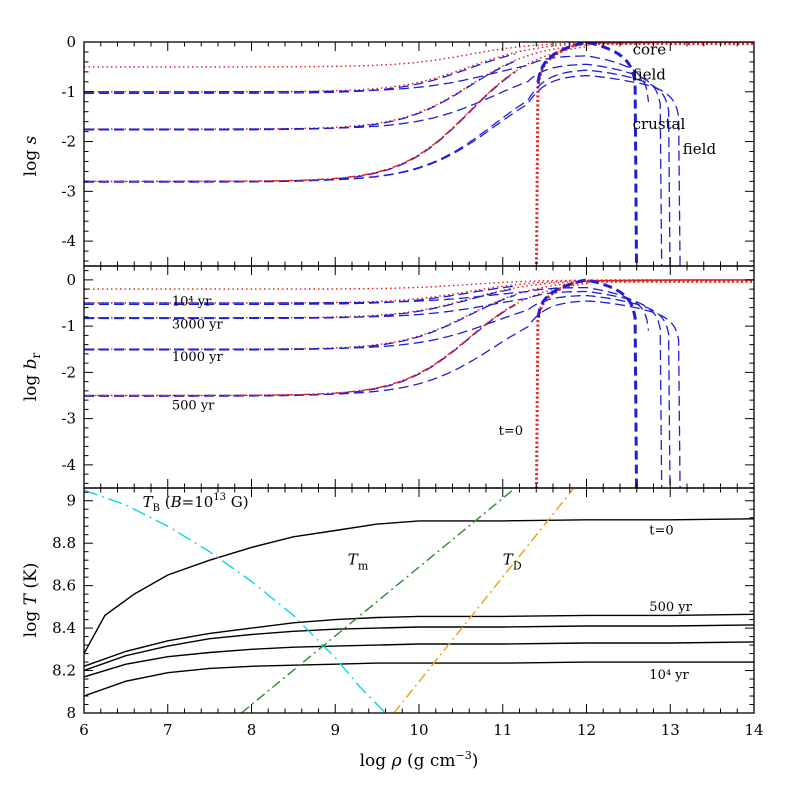 The image size is (797, 797). What do you see at coordinates (358, 561) in the screenshot?
I see `annotation-Tm: Tm` at bounding box center [358, 561].